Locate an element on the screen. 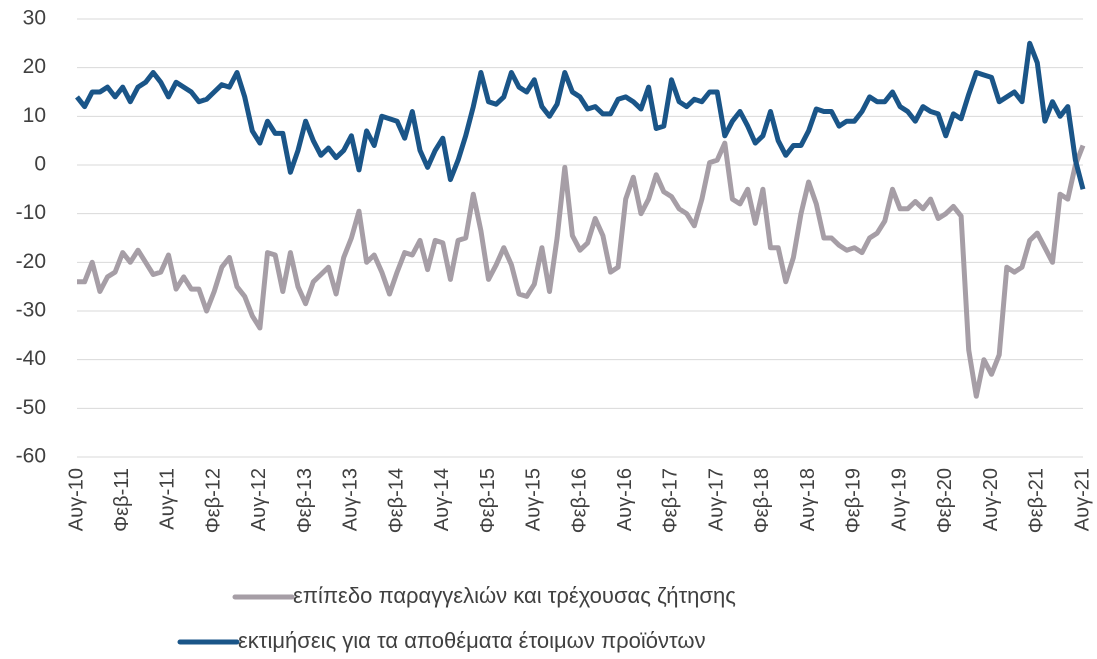 This screenshot has width=1097, height=659. y-tick-label: -40 is located at coordinates (31, 358).